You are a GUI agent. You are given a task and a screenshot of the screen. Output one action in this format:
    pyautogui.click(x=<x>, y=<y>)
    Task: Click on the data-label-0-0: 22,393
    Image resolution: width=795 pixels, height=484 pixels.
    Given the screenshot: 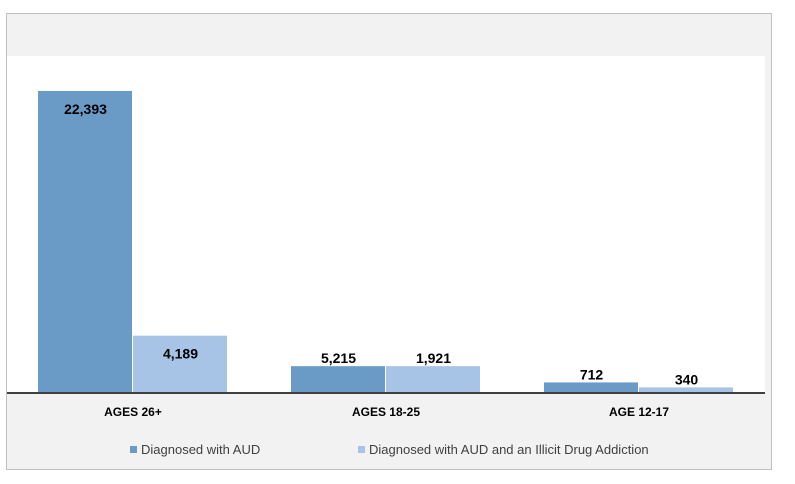 What is the action you would take?
    pyautogui.click(x=85, y=109)
    